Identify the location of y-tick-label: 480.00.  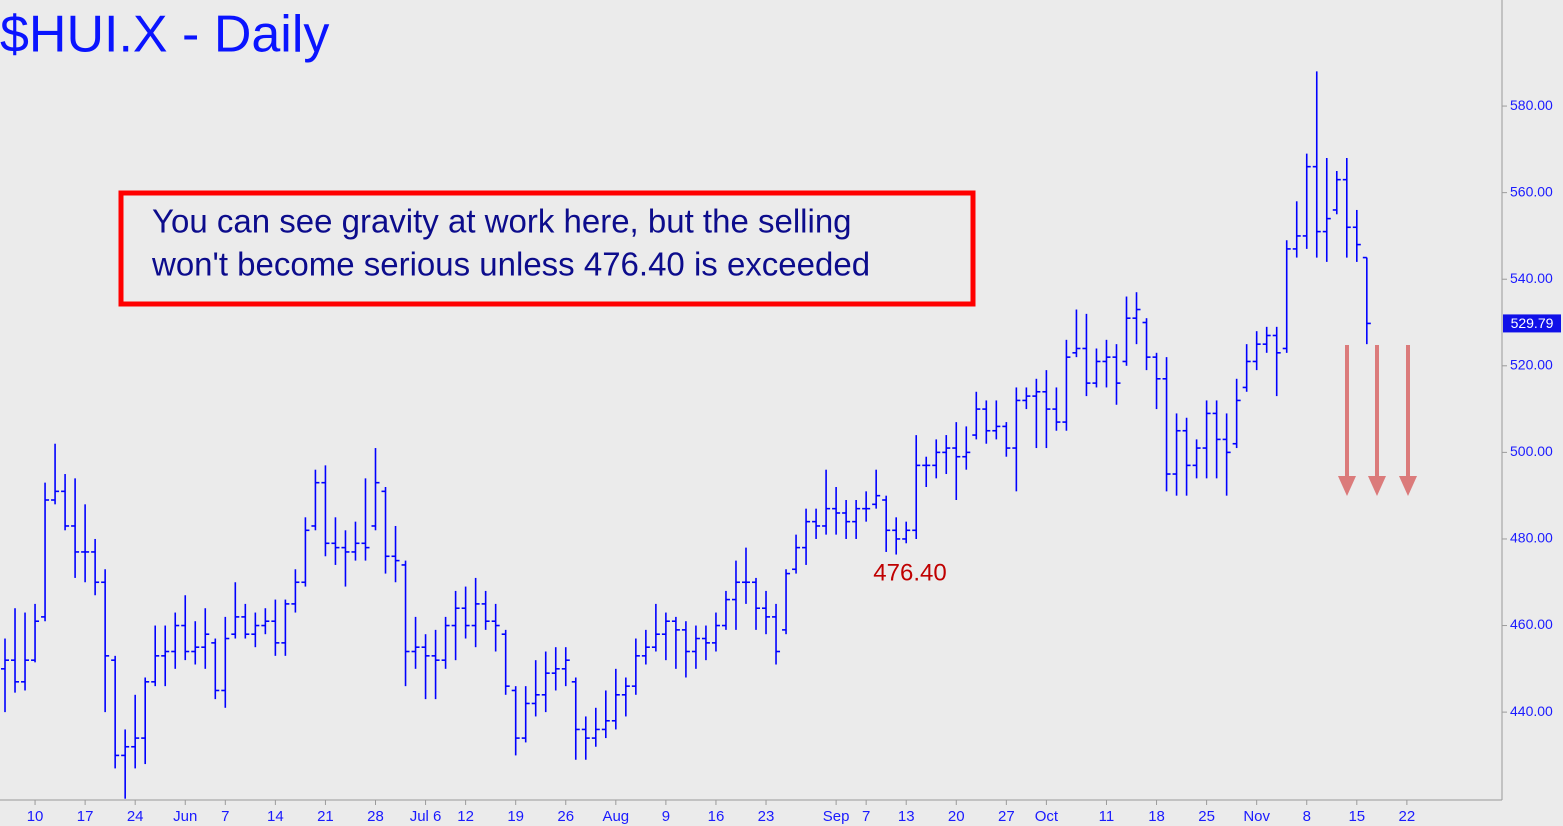
(1531, 538).